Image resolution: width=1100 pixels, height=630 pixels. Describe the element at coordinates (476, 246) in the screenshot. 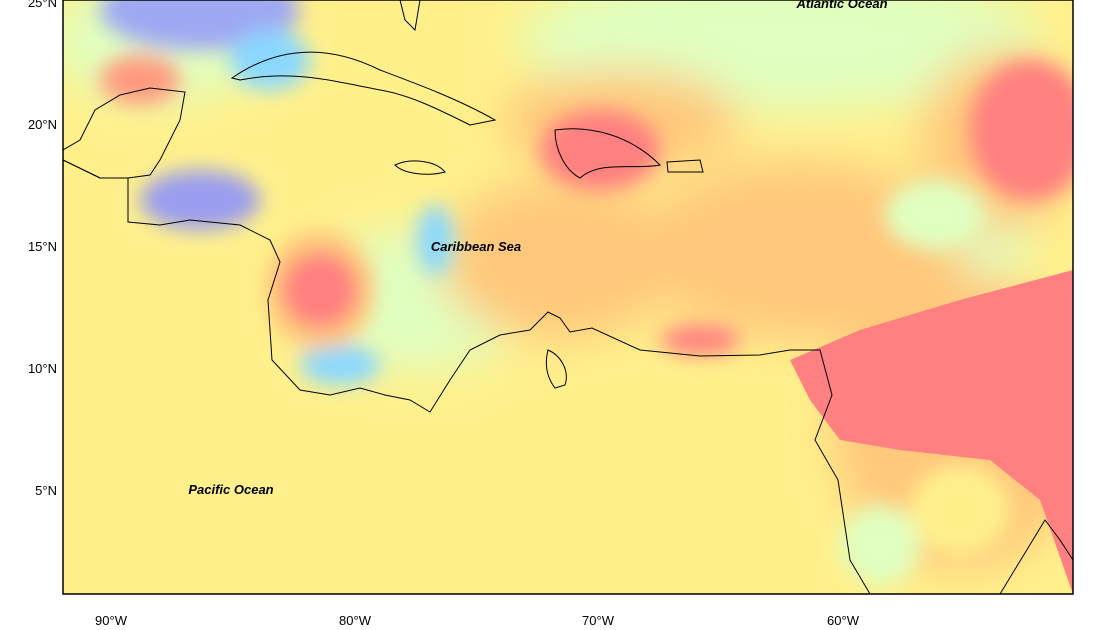

I see `ocean-label: Caribbean Sea` at that location.